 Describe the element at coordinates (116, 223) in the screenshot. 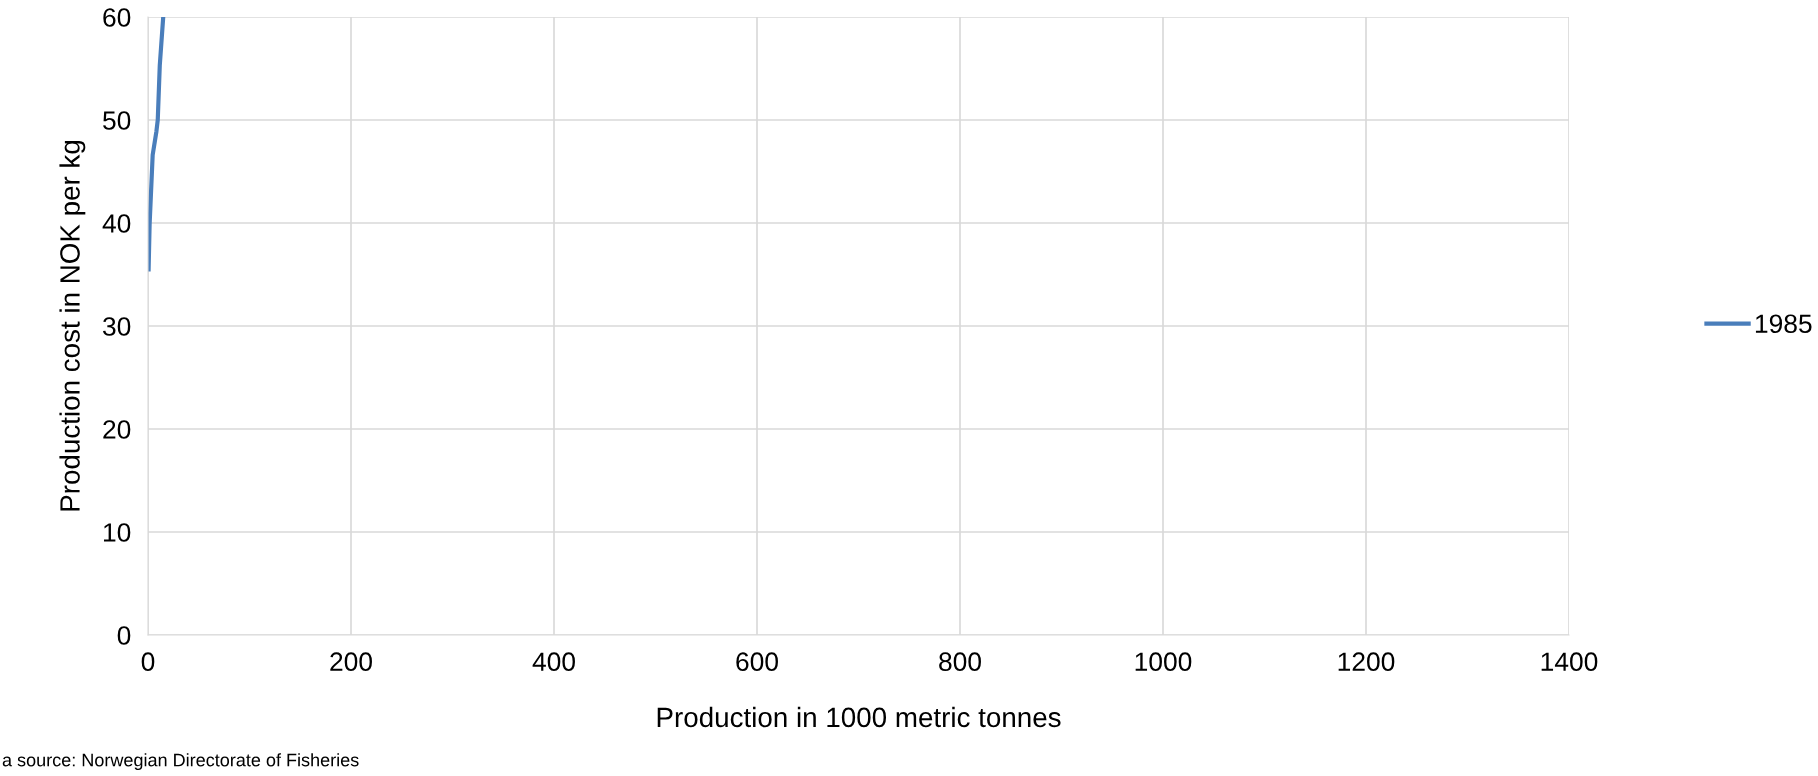

I see `y-tick-label: 40` at that location.